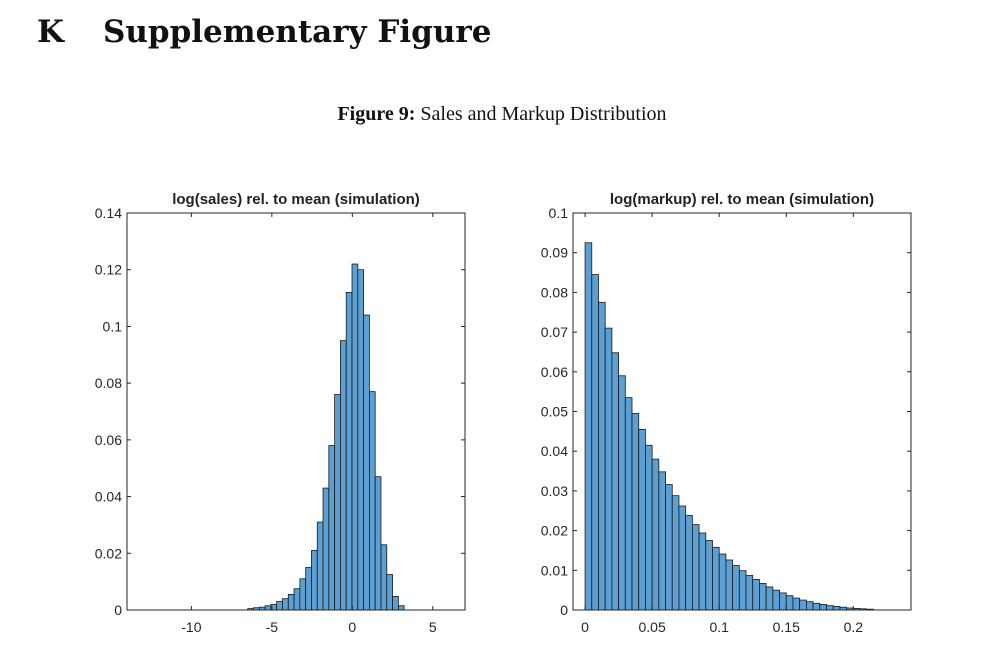 This screenshot has width=990, height=666. I want to click on y-tick-label: 0.09, so click(554, 253).